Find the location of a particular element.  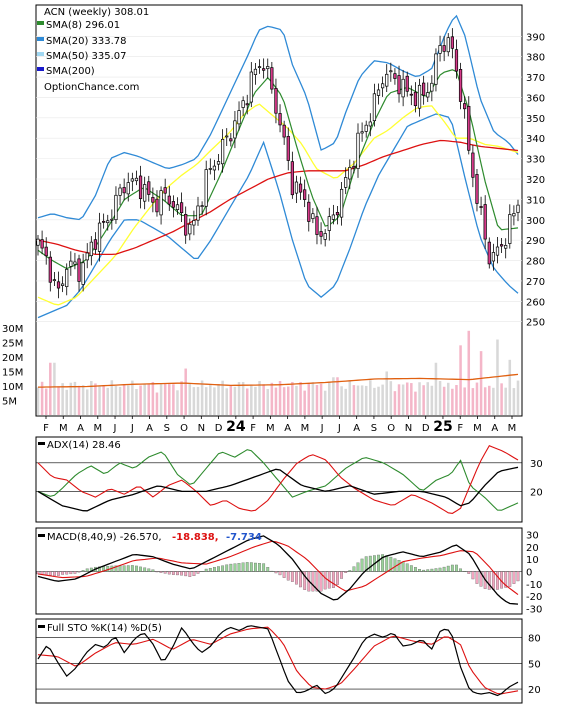

macd-lines is located at coordinates (278, 570).